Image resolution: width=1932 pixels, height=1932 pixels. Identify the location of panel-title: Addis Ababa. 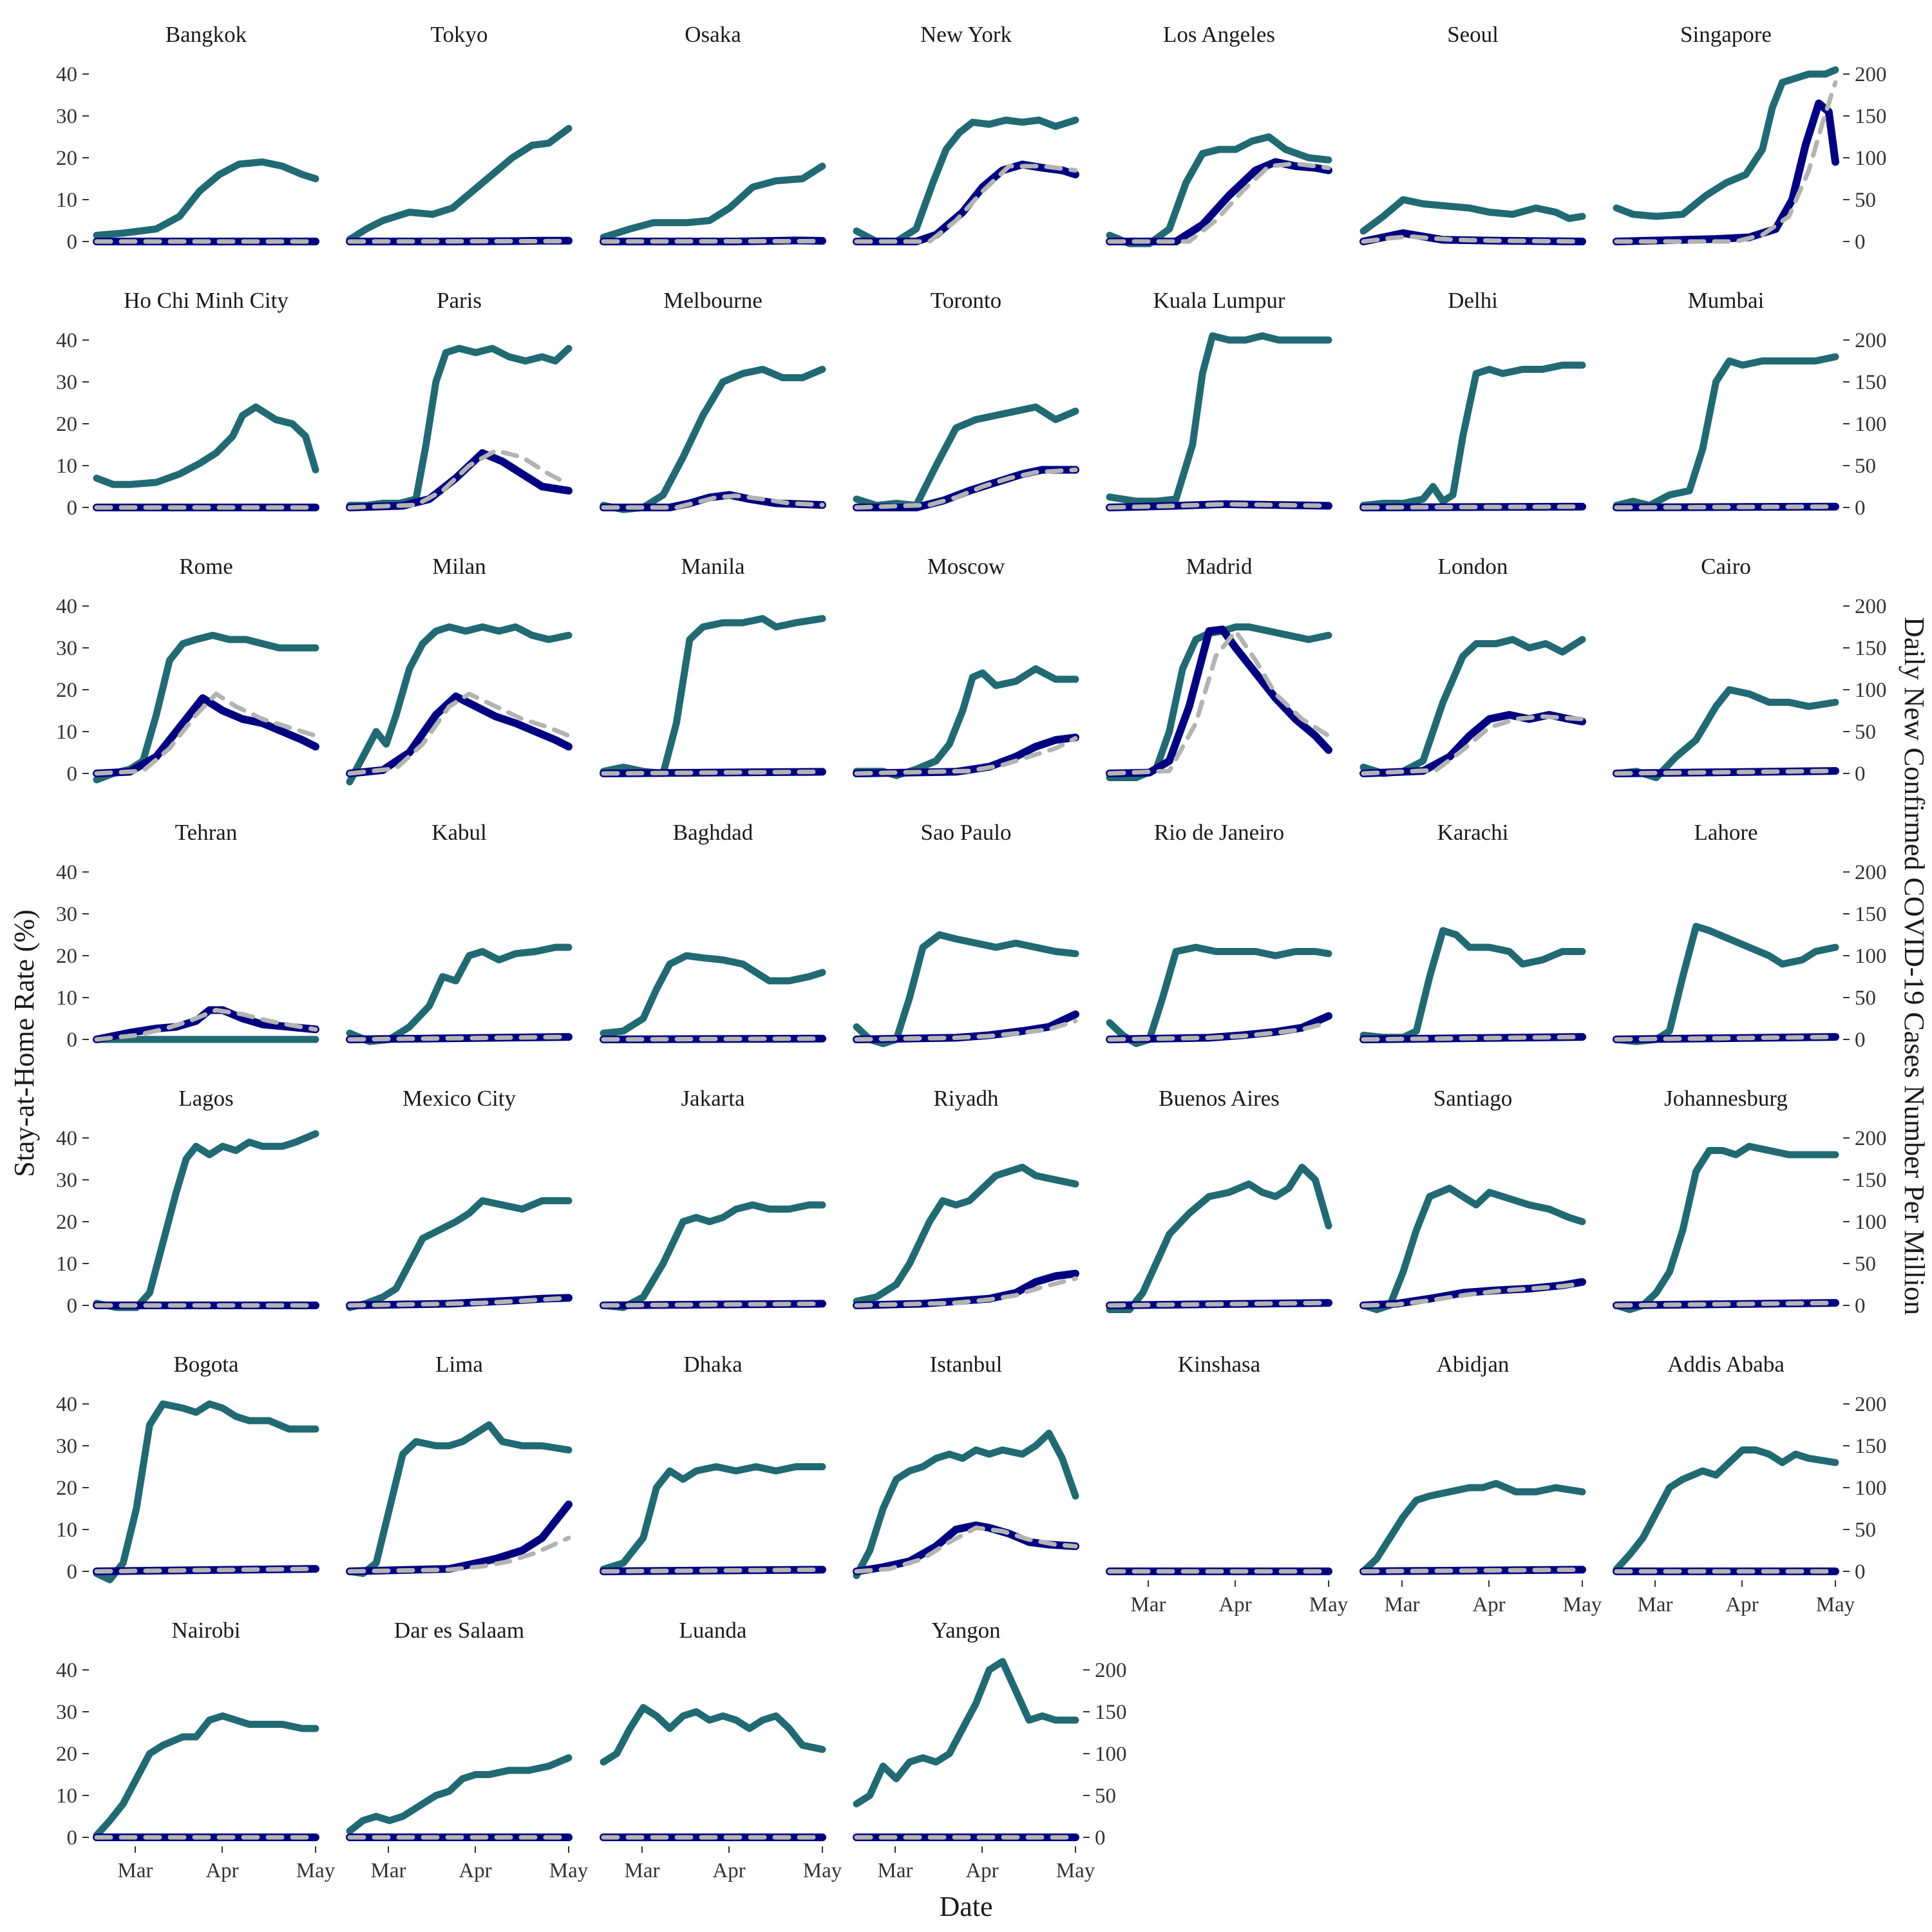
(1726, 1364).